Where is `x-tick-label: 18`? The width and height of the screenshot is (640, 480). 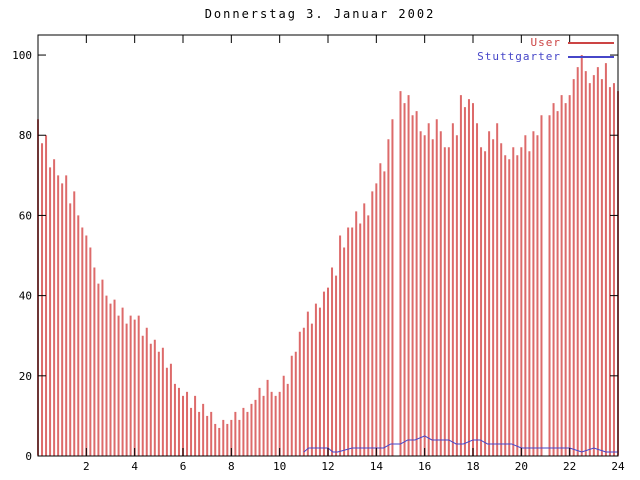
x-tick-label: 18 is located at coordinates (472, 466).